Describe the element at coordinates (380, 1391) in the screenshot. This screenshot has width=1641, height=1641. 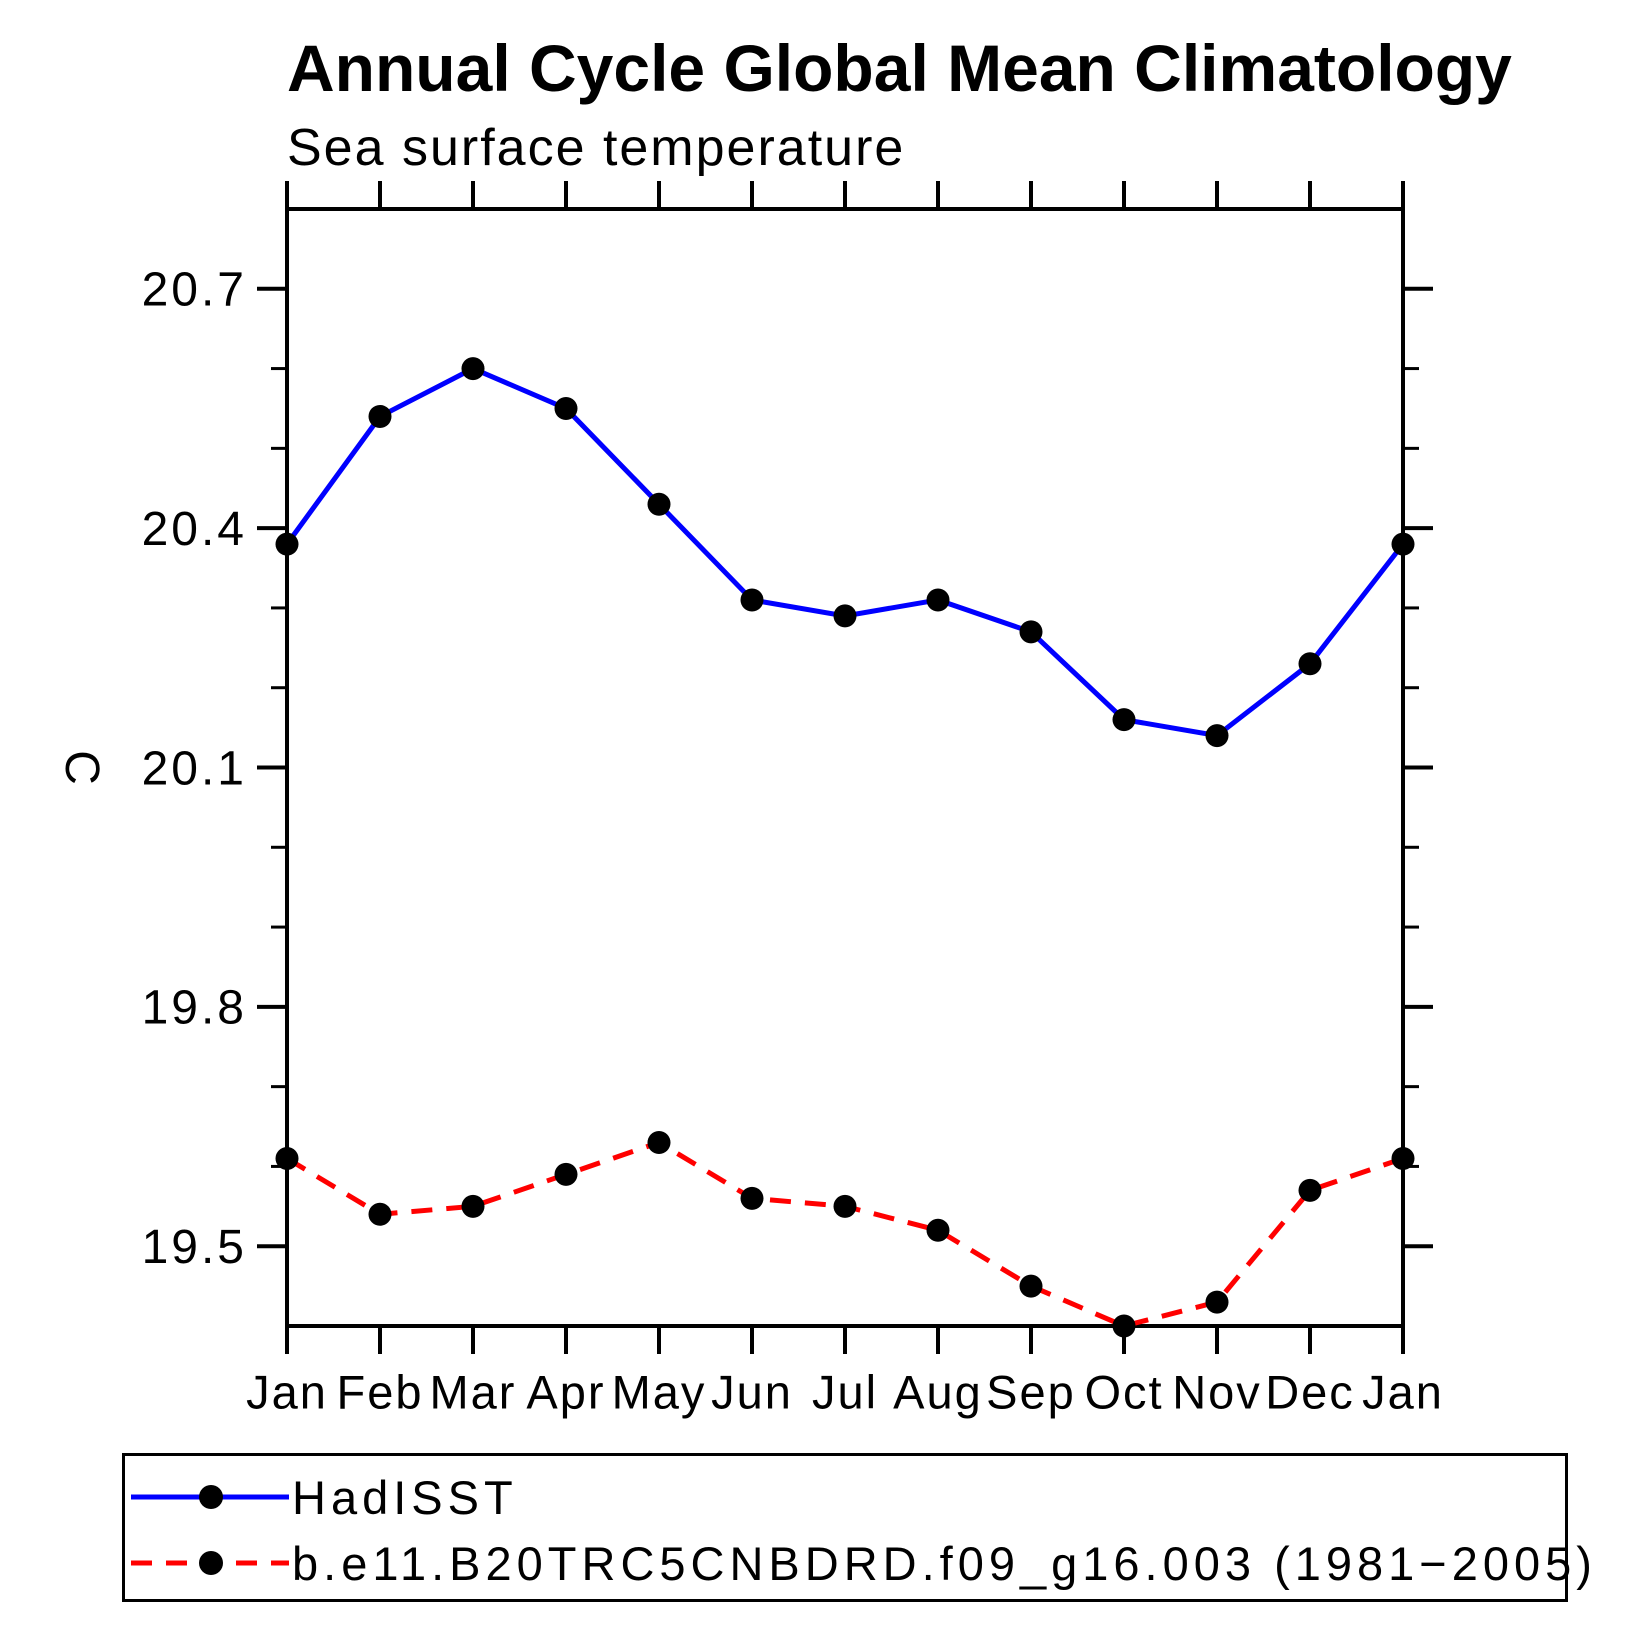
I see `x-tick-label: Feb` at that location.